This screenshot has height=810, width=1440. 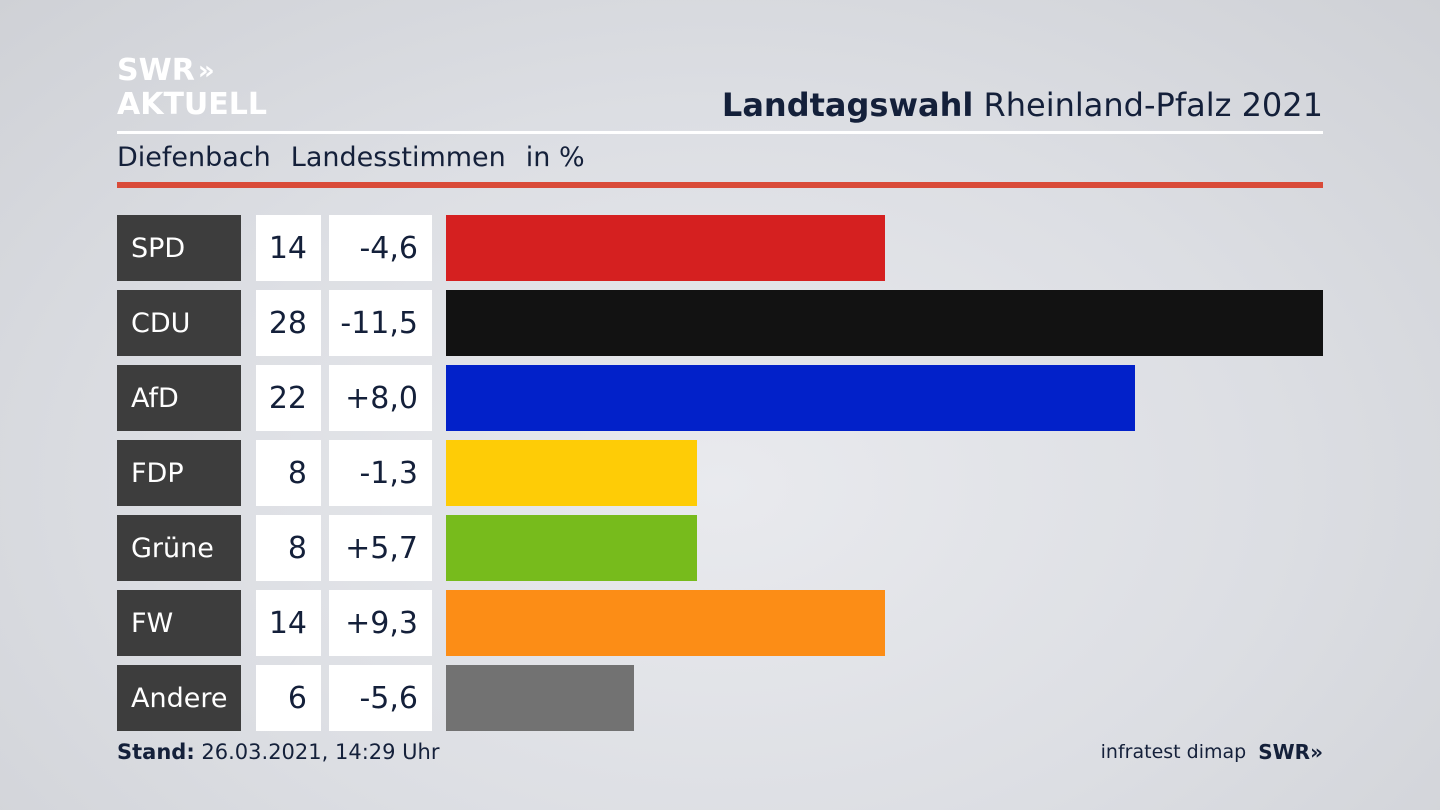 I want to click on title-divider, so click(x=720, y=132).